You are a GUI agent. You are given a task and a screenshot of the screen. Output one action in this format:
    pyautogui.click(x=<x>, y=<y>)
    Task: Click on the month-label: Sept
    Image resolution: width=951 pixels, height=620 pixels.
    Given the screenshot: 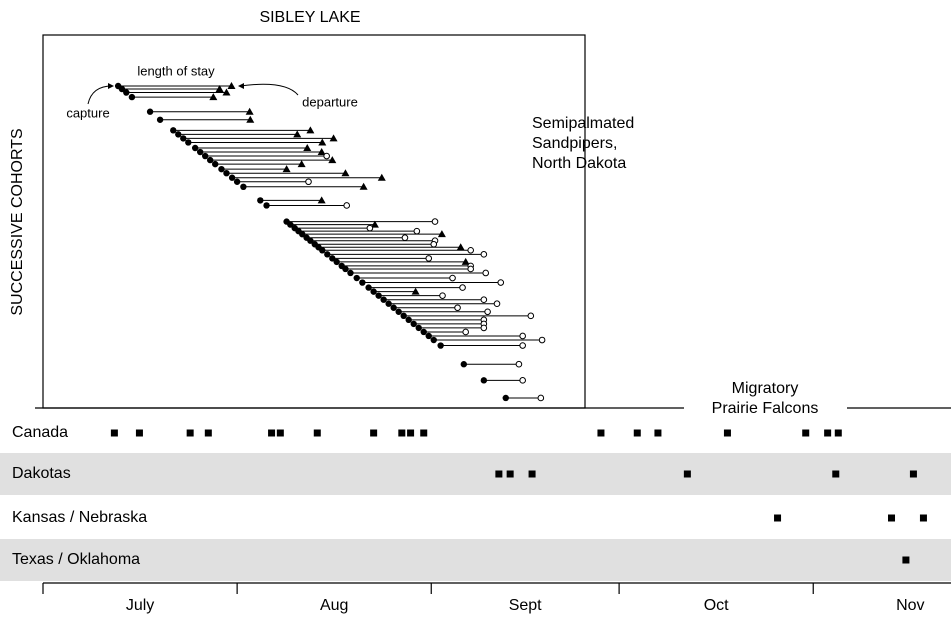 What is the action you would take?
    pyautogui.click(x=525, y=605)
    